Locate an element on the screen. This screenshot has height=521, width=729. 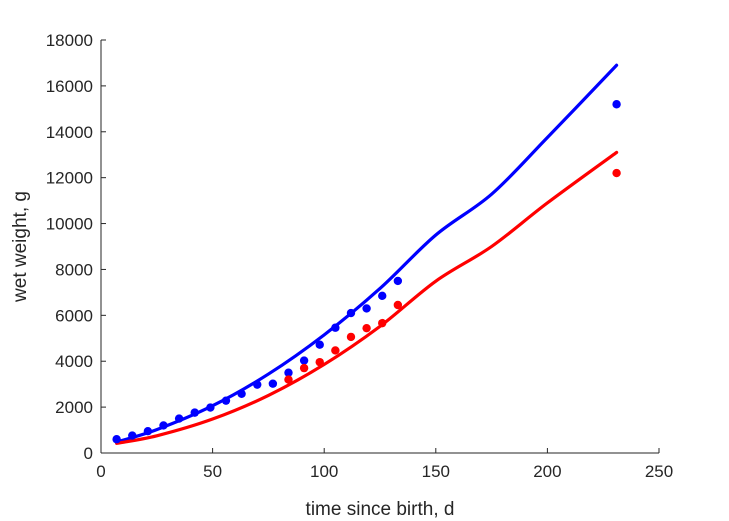
y-tick-label: 12000 is located at coordinates (69, 178).